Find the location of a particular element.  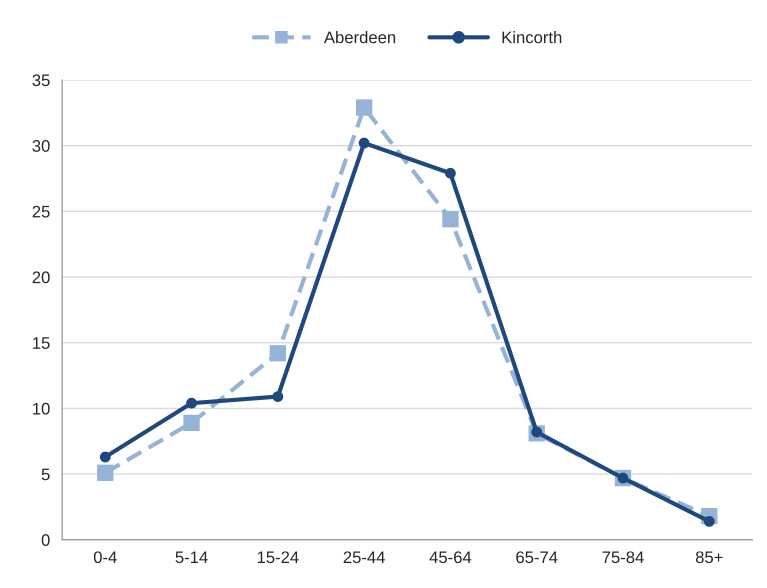

y-tick-label: 25 is located at coordinates (41, 212).